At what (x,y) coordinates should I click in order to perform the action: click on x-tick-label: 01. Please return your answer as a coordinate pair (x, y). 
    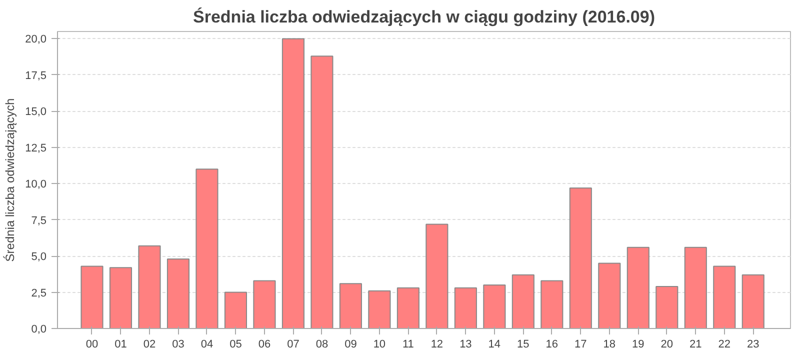
    Looking at the image, I should click on (120, 344).